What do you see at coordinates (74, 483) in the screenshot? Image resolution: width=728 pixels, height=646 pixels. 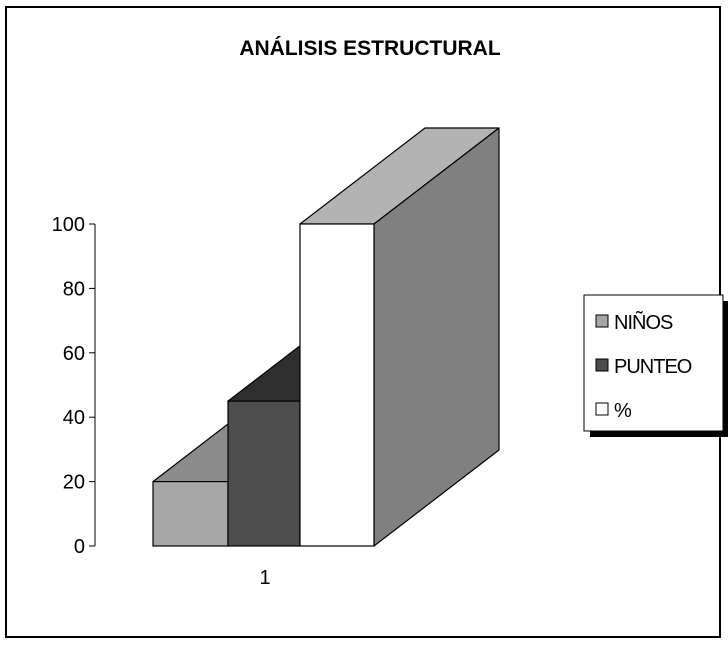 I see `y-tick-label: 20` at bounding box center [74, 483].